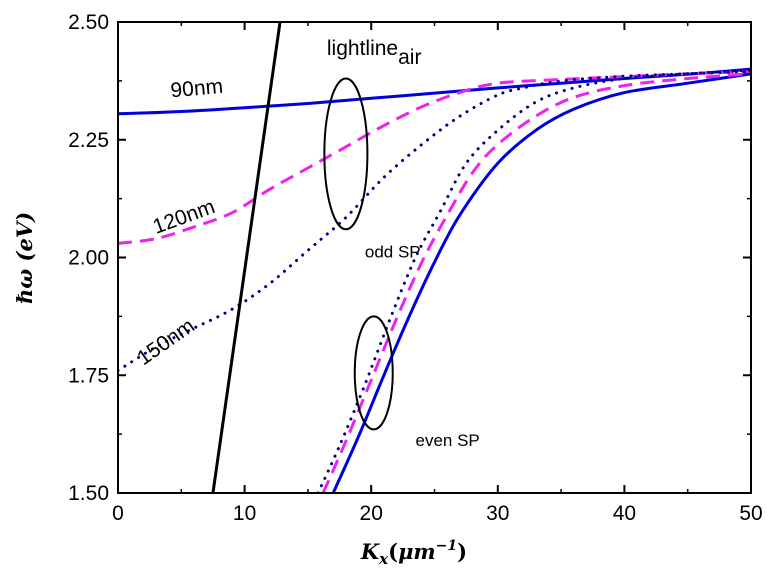  What do you see at coordinates (462, 551) in the screenshot?
I see `x-axis-close-paren: )` at bounding box center [462, 551].